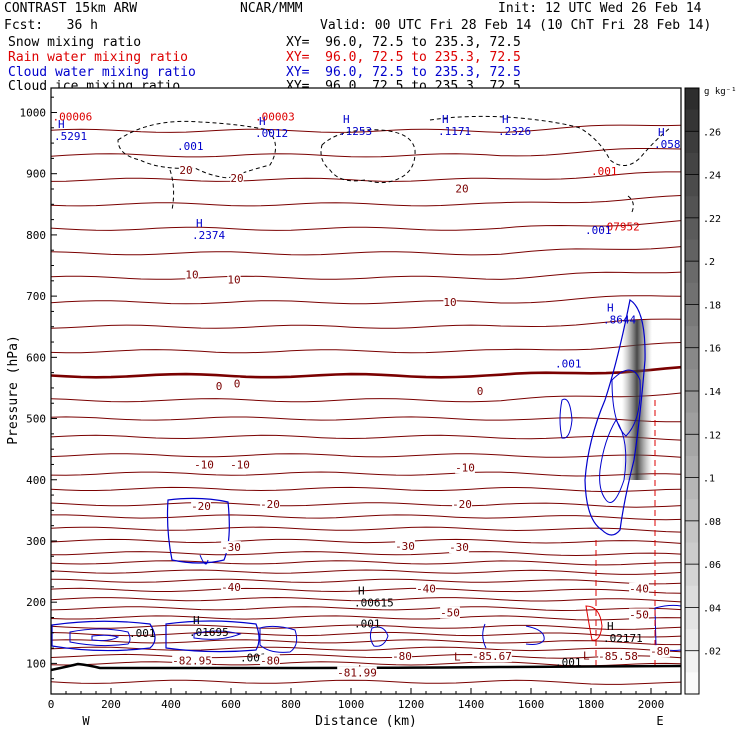  What do you see at coordinates (33, 112) in the screenshot?
I see `y-tick-label: 1000` at bounding box center [33, 112].